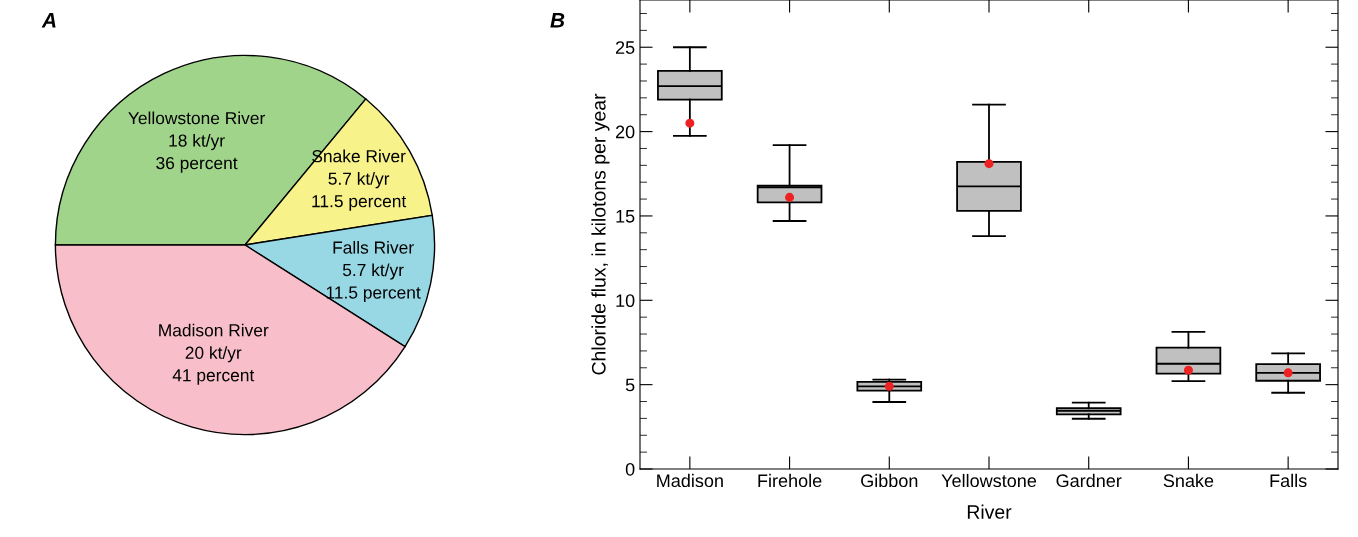  What do you see at coordinates (197, 153) in the screenshot?
I see `data-label: 18 kt/yr 36 percent` at bounding box center [197, 153].